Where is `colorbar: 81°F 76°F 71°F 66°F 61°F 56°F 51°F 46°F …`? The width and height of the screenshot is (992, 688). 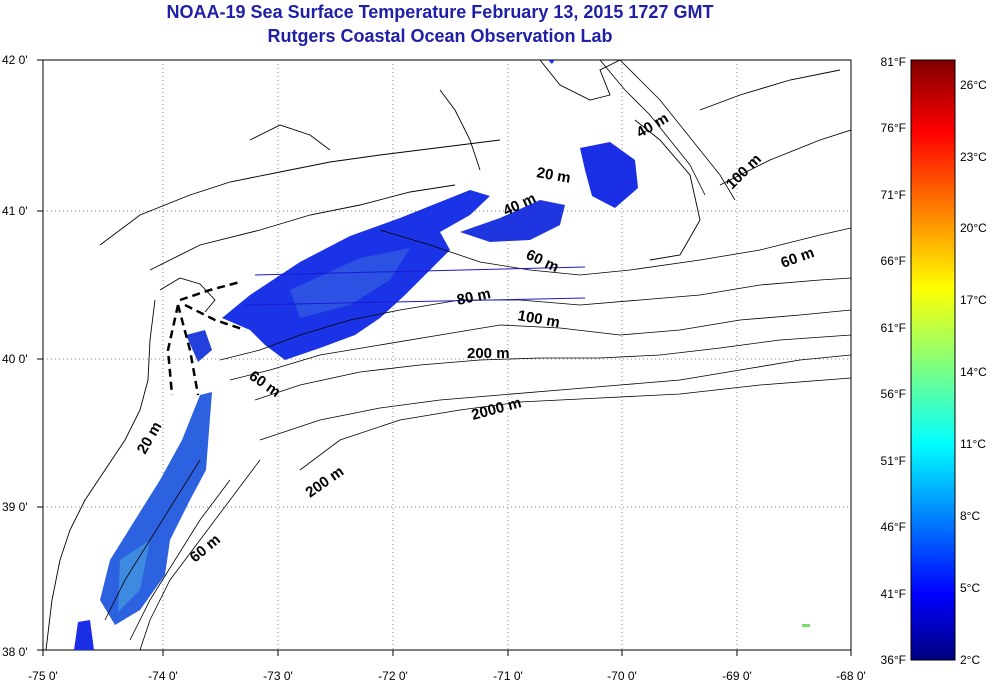 colorbar: 81°F 76°F 71°F 66°F 61°F 56°F 51°F 46°F … is located at coordinates (934, 361).